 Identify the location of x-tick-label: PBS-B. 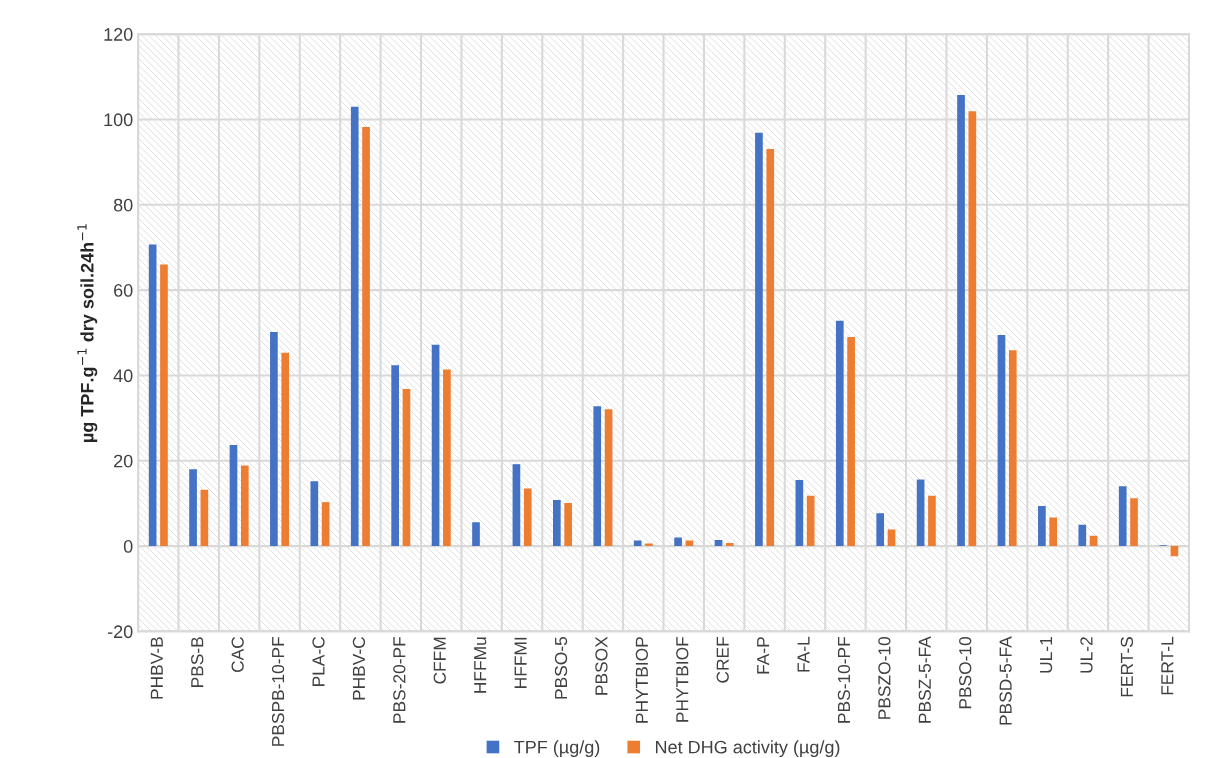
(197, 662).